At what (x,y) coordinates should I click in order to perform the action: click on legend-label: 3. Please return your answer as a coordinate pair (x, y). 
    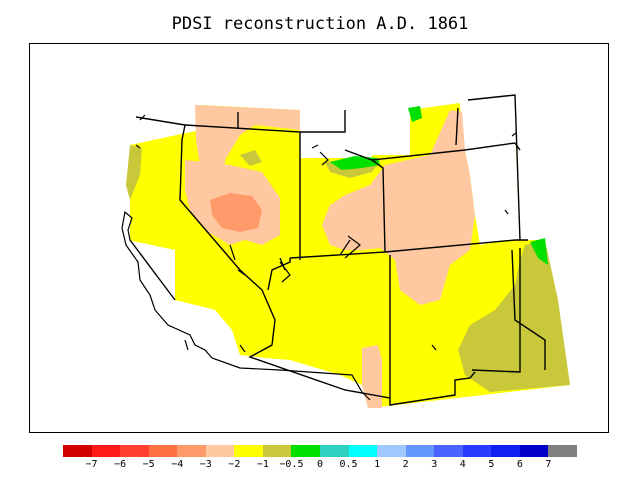
    Looking at the image, I should click on (434, 464).